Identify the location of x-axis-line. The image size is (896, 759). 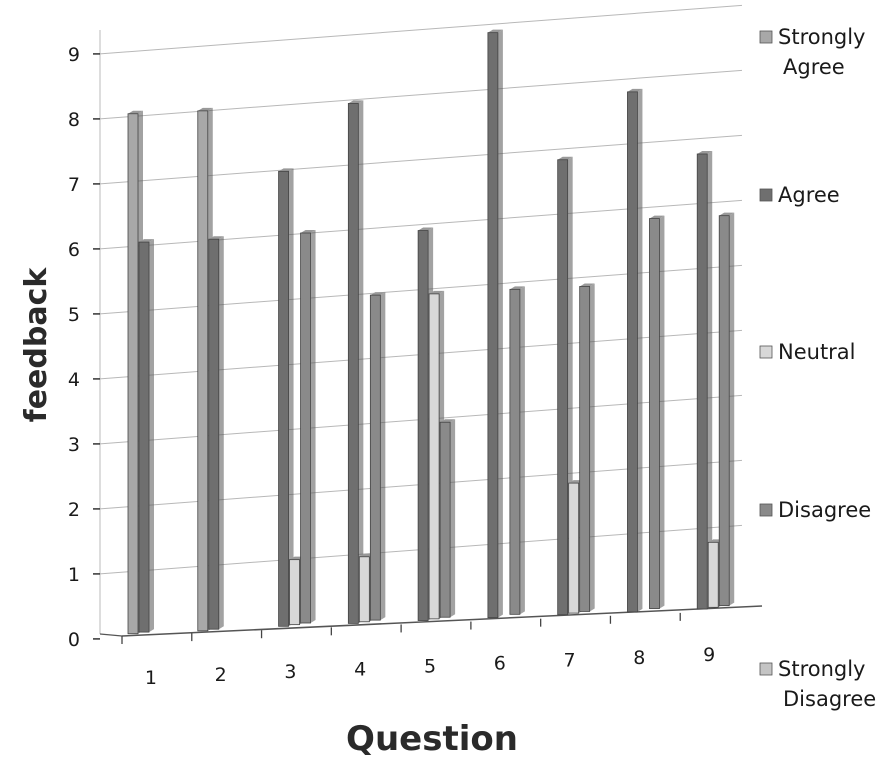
(442, 621).